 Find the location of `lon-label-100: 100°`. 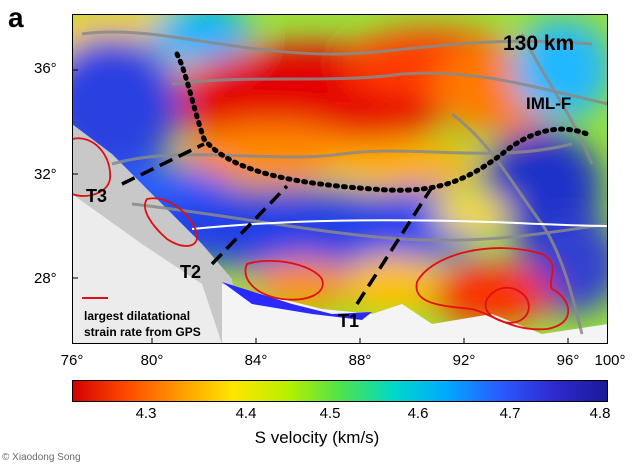

lon-label-100: 100° is located at coordinates (610, 360).